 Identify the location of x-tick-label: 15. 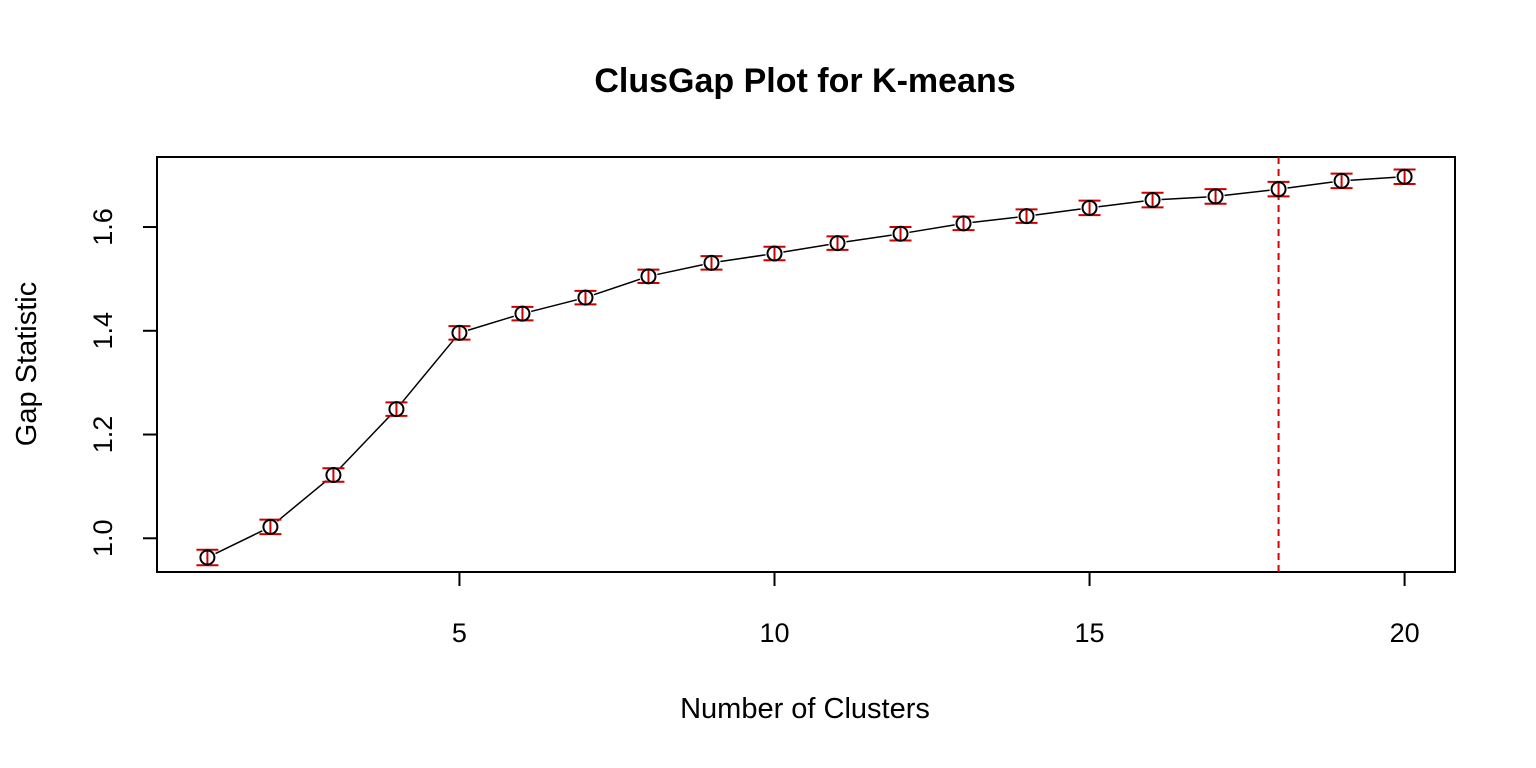
(1090, 633).